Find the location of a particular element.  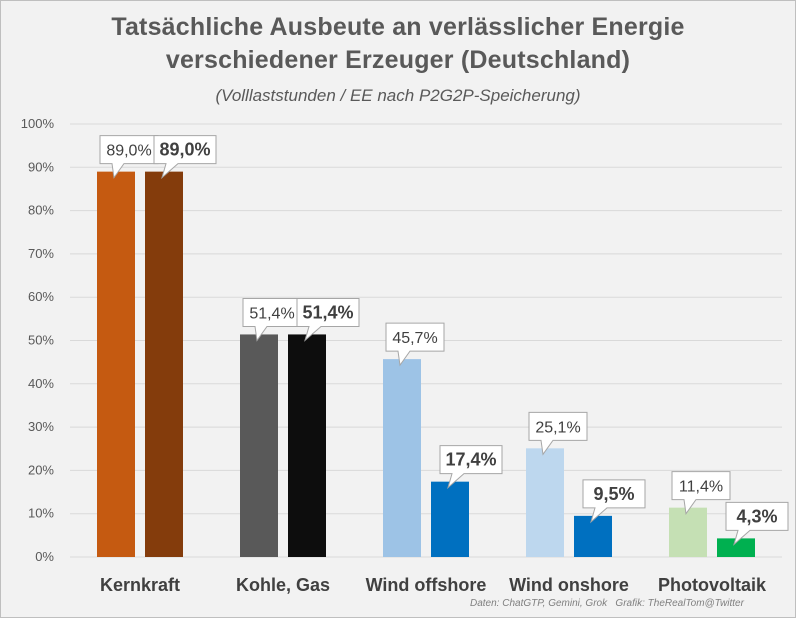

data-label: 9,5% is located at coordinates (613, 494).